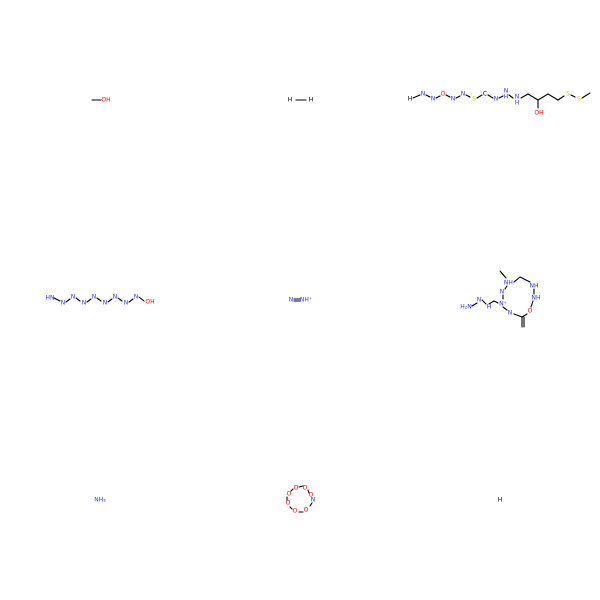  I want to click on atom-label: HN, so click(50, 298).